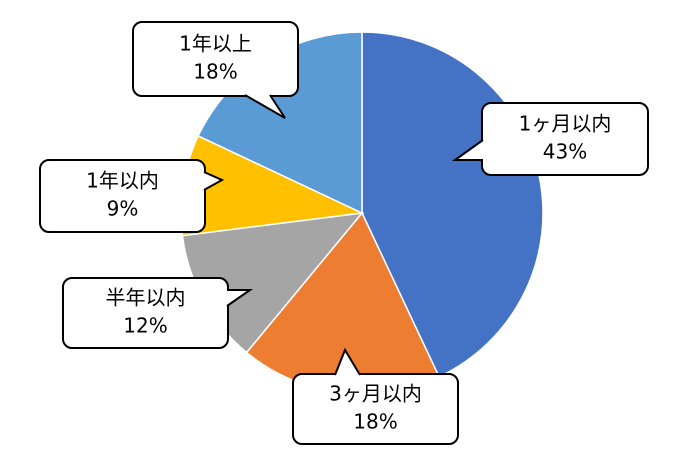  Describe the element at coordinates (123, 209) in the screenshot. I see `value-label: 9%` at that location.